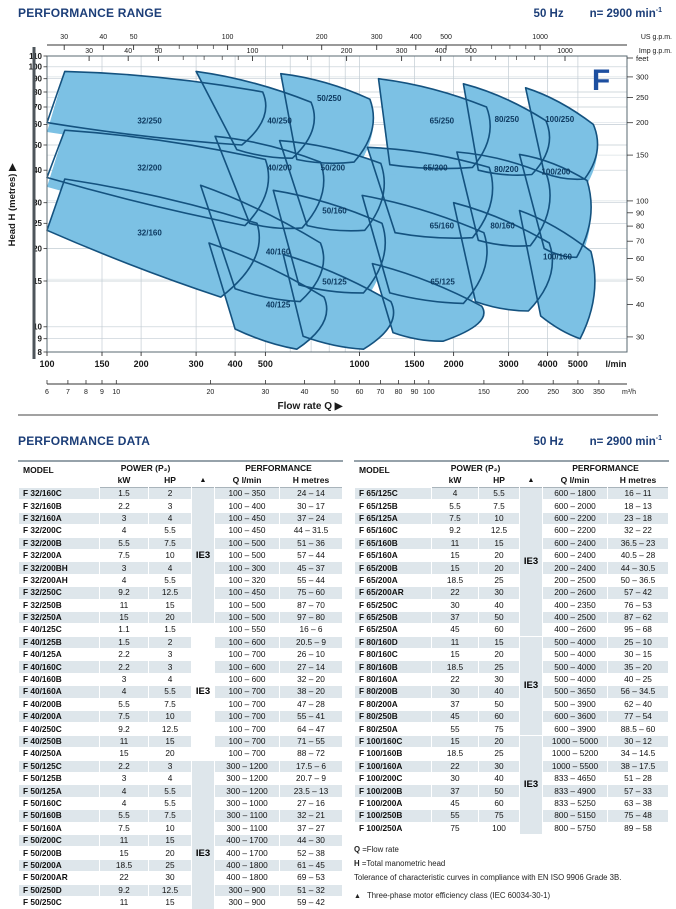 The width and height of the screenshot is (676, 909). What do you see at coordinates (548, 364) in the screenshot?
I see `lmin-tick: 4000` at bounding box center [548, 364].